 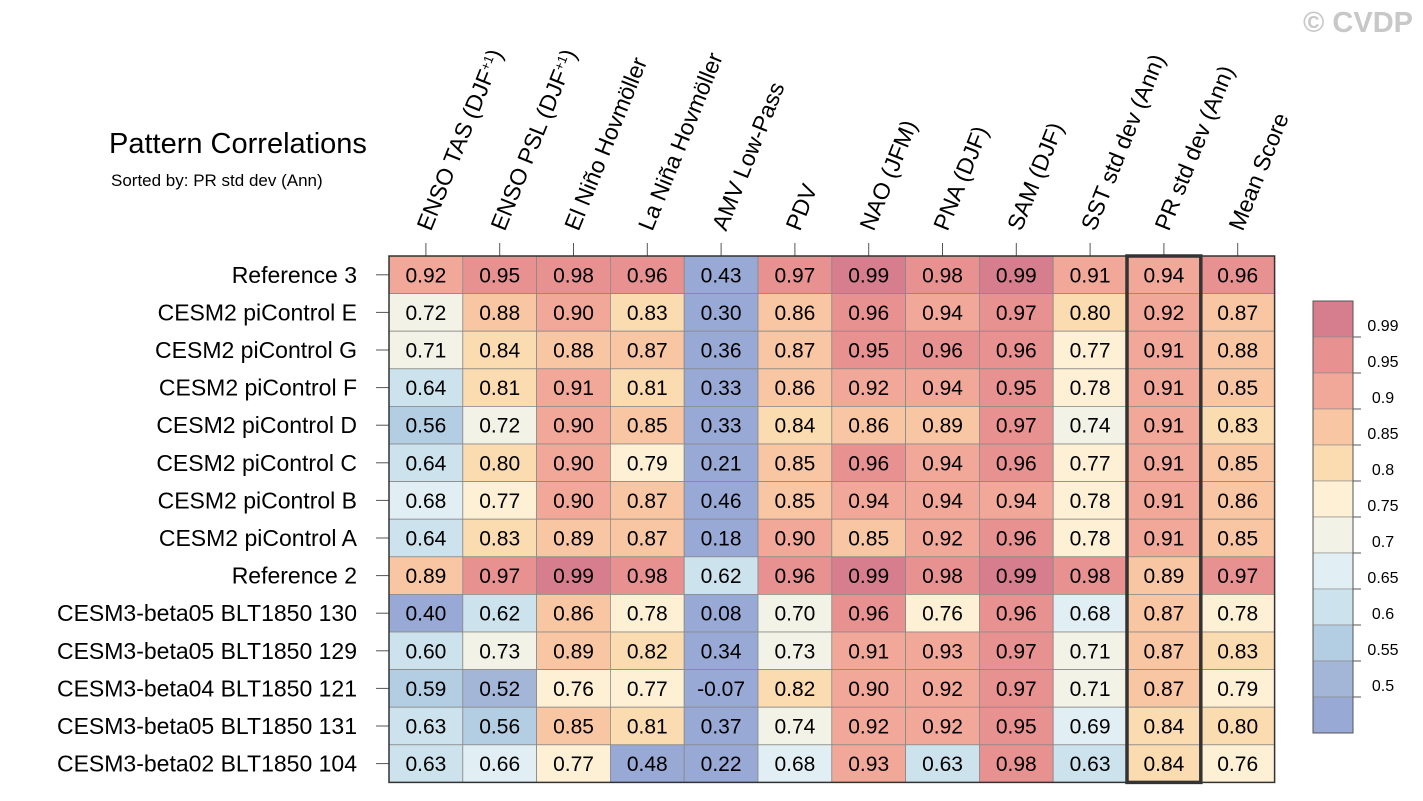 I want to click on highlighted-column-box, so click(x=1164, y=519).